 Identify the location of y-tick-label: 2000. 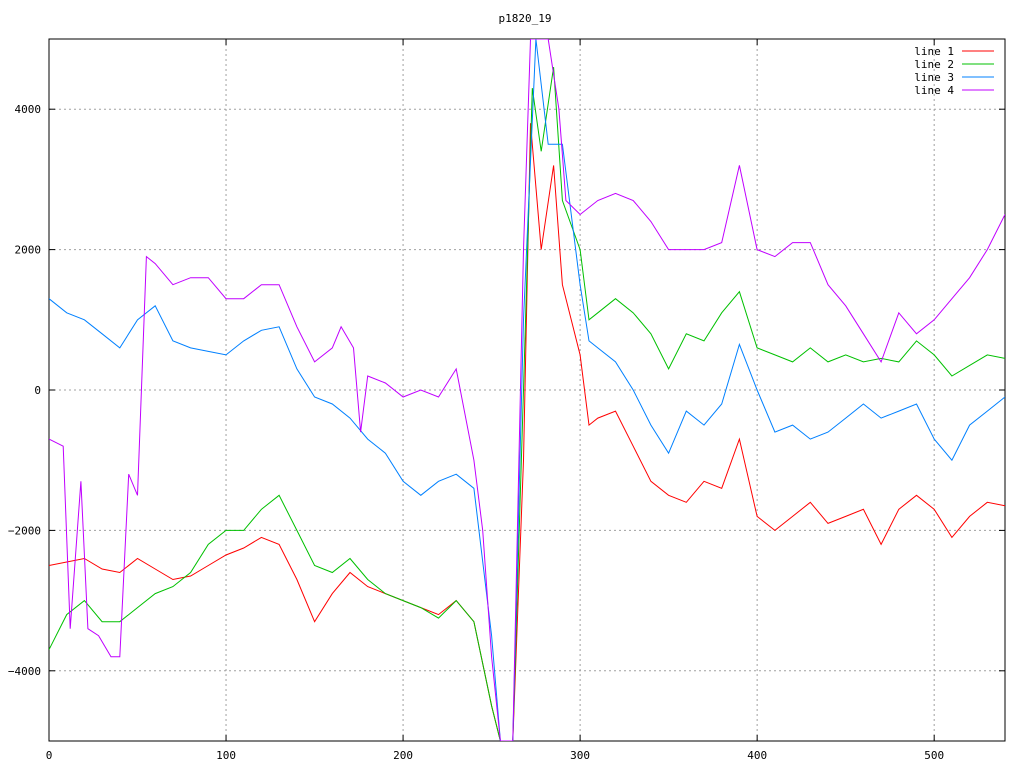
(28, 250).